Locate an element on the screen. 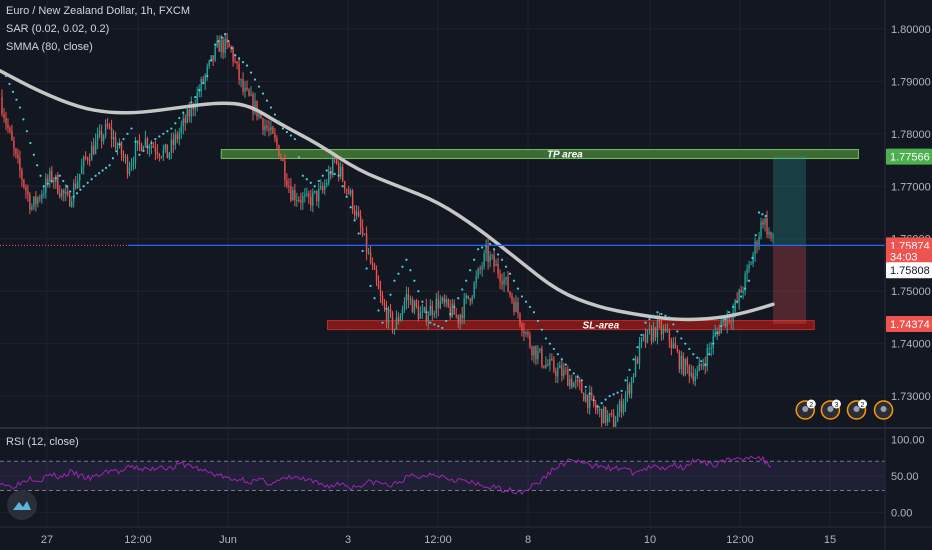 Image resolution: width=932 pixels, height=550 pixels. position-loss-box is located at coordinates (789, 285).